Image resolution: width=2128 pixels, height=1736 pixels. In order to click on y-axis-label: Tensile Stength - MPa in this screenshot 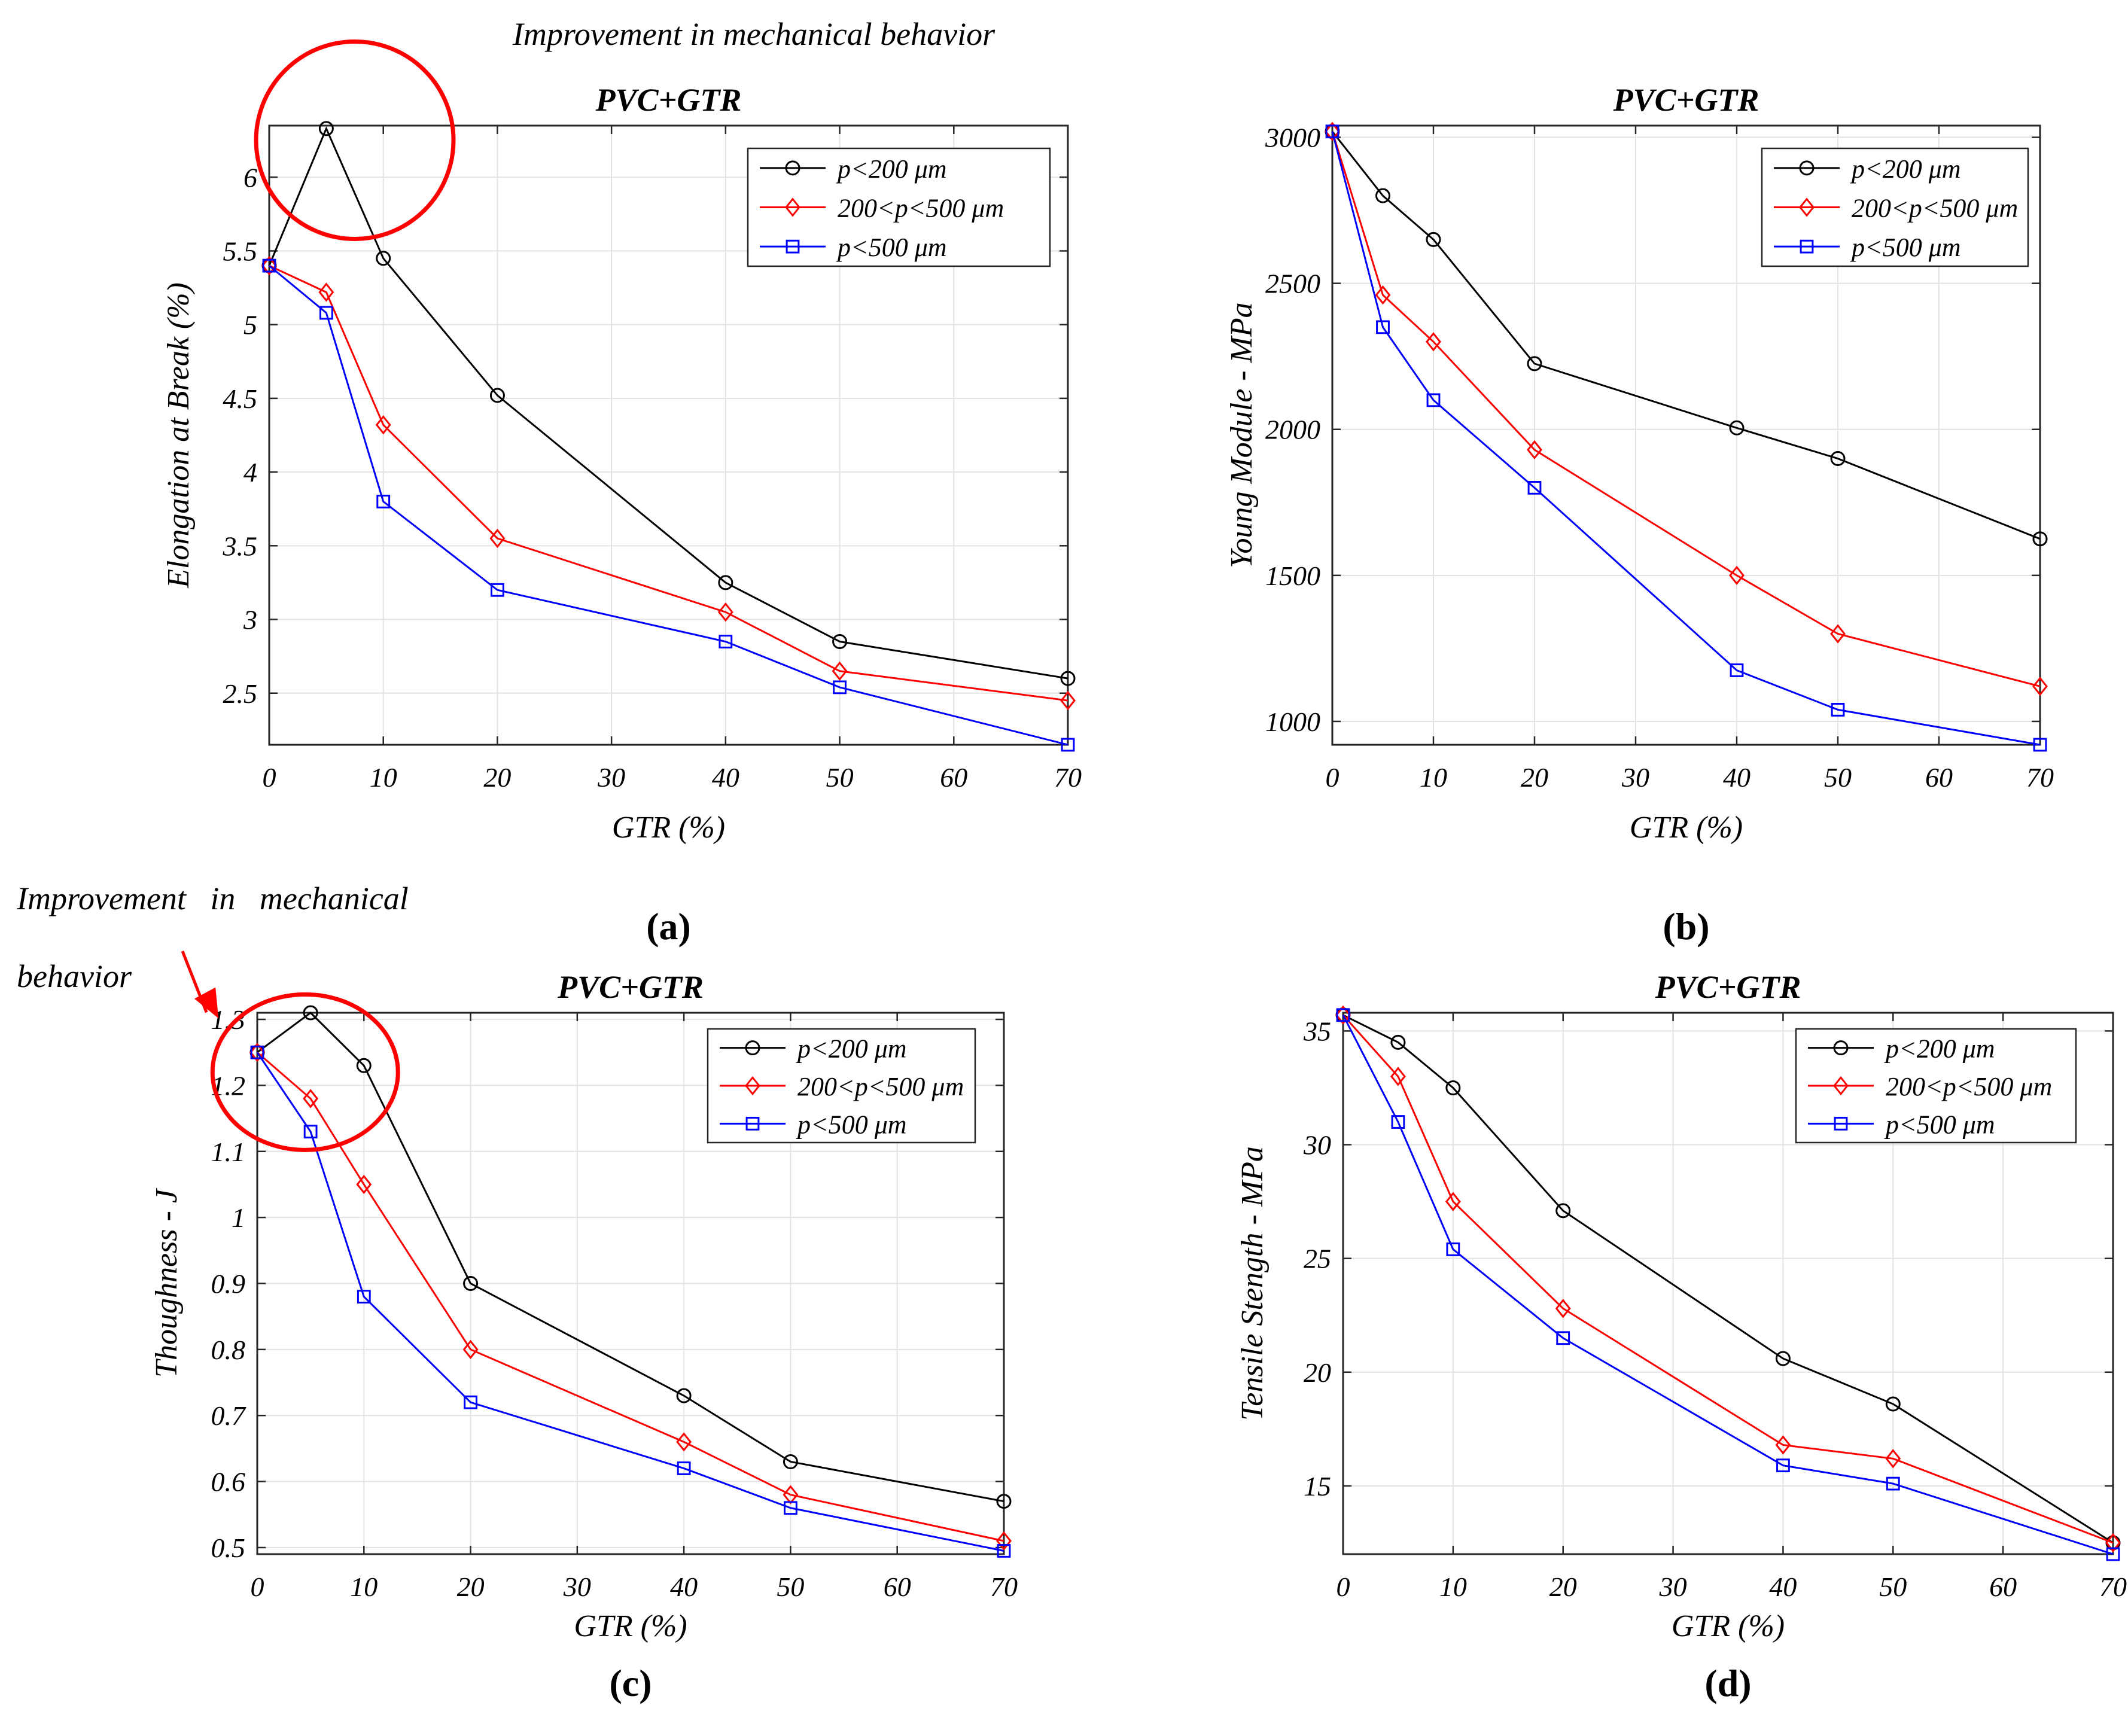, I will do `click(1253, 1283)`.